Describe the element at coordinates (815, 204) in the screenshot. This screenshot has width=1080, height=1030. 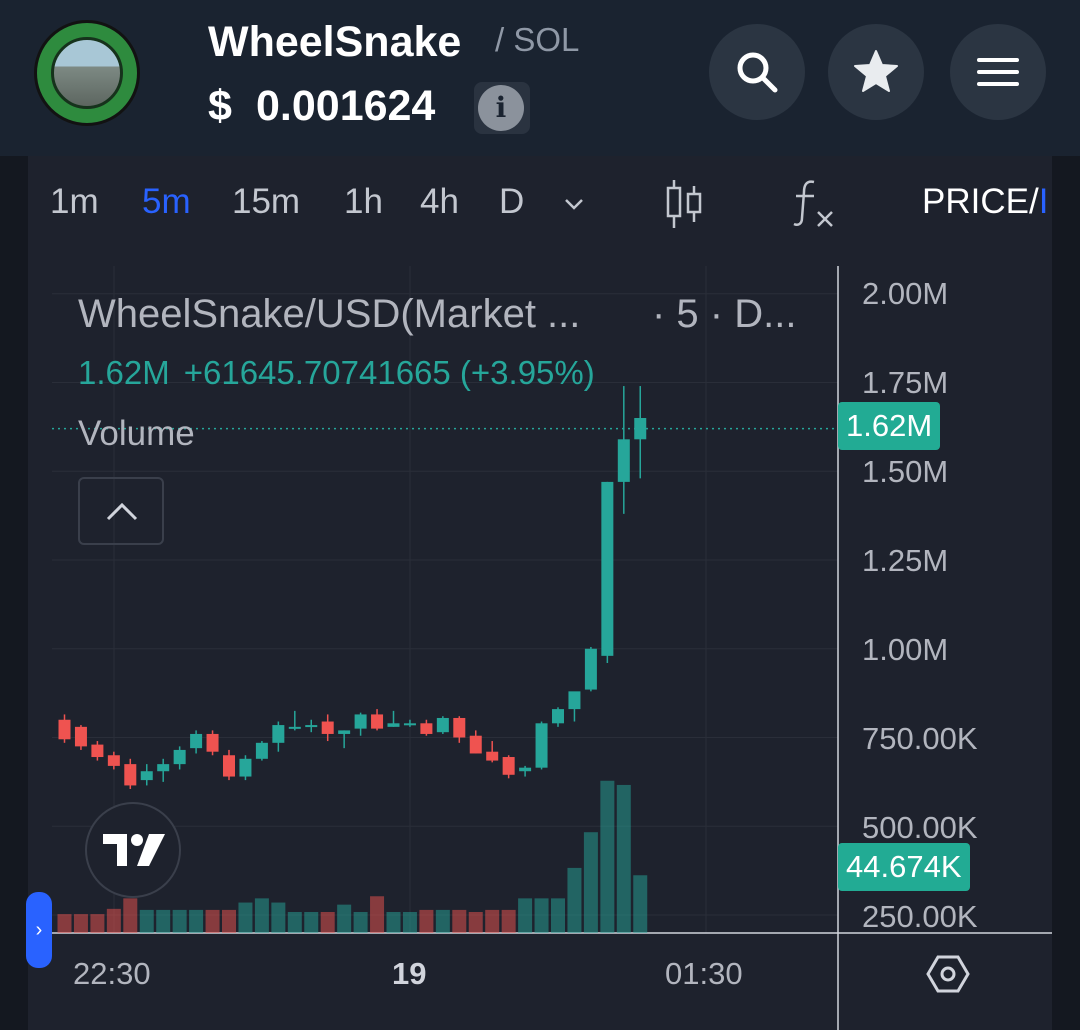
I see `indicators-fx-icon` at that location.